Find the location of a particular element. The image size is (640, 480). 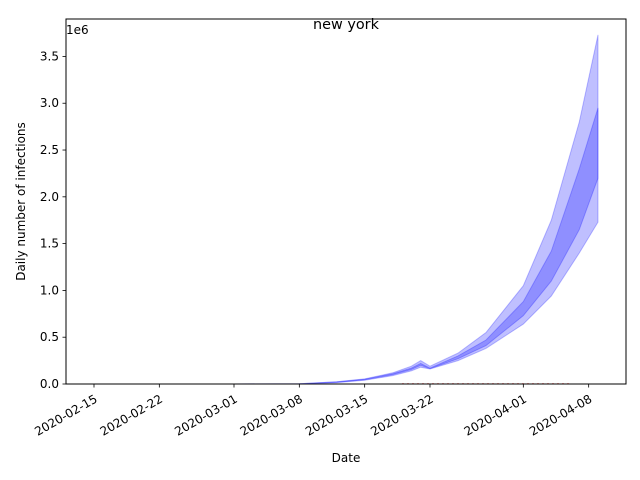

y-tick-label: 0.5 is located at coordinates (49, 337).